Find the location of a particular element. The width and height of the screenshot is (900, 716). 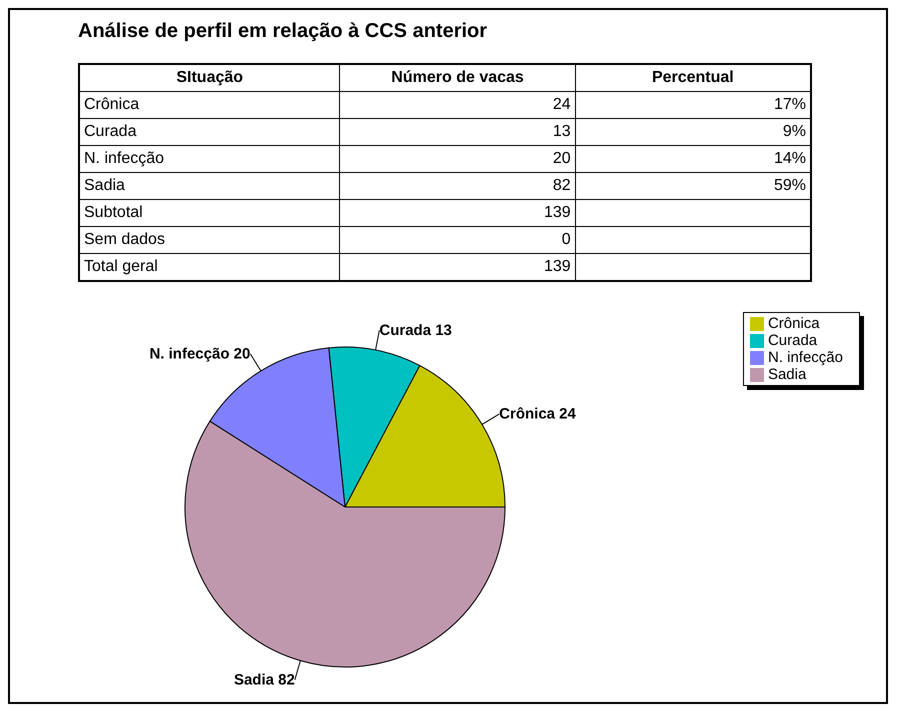

data-label: 24 is located at coordinates (458, 105).